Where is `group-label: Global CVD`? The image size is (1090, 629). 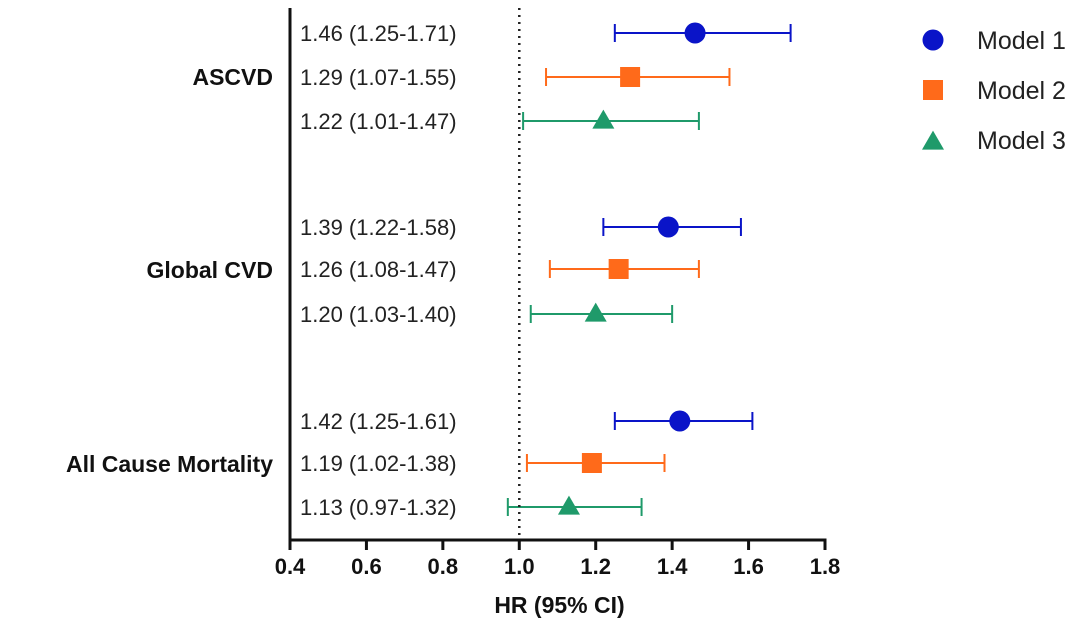
group-label: Global CVD is located at coordinates (209, 270).